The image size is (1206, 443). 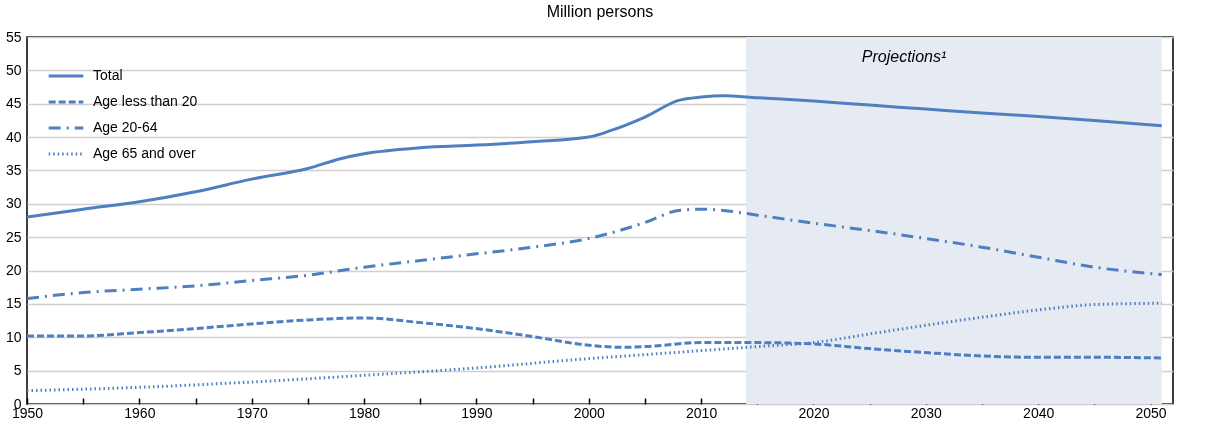 I want to click on legend-label: Age 65 and over, so click(x=145, y=153).